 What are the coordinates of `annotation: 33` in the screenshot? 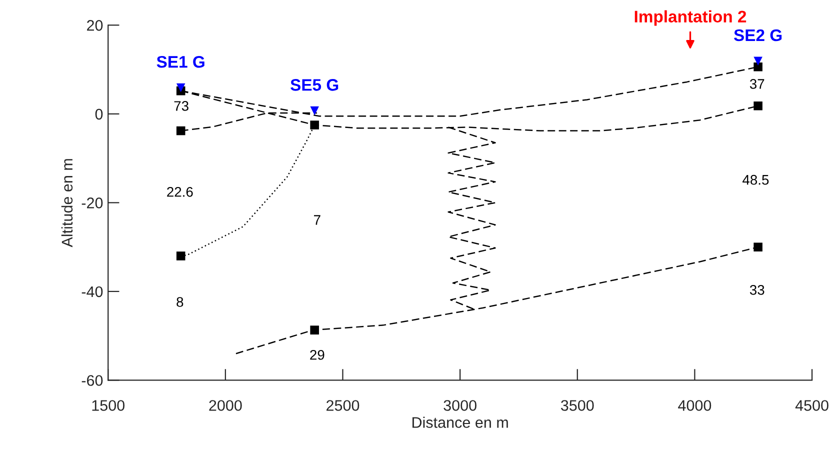 It's located at (757, 289).